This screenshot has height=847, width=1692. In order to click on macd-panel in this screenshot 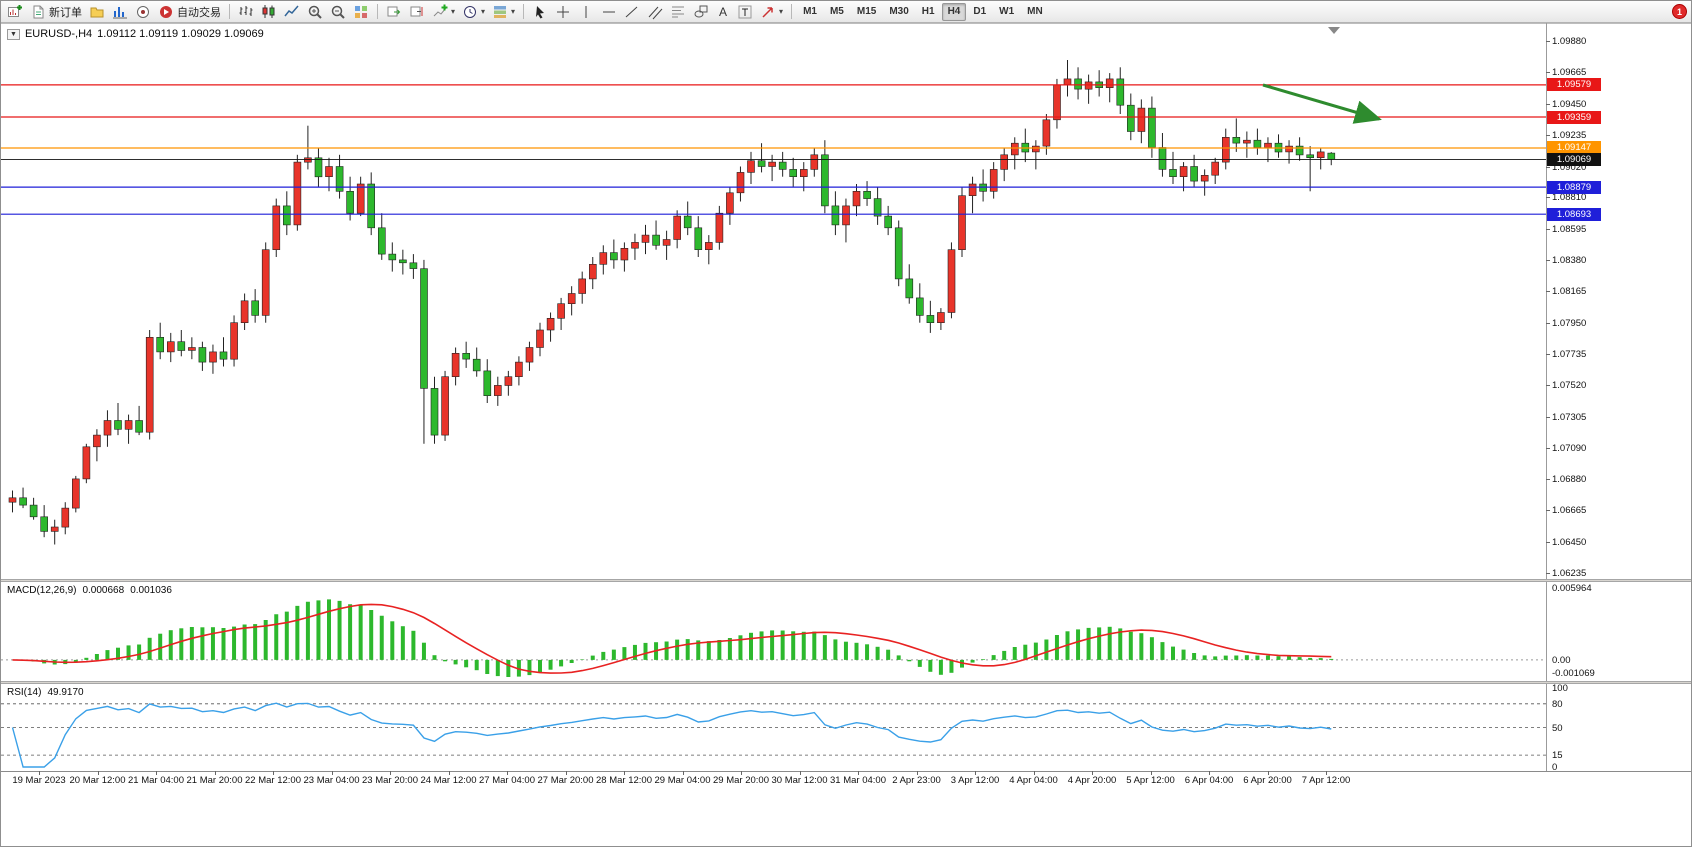, I will do `click(846, 631)`.